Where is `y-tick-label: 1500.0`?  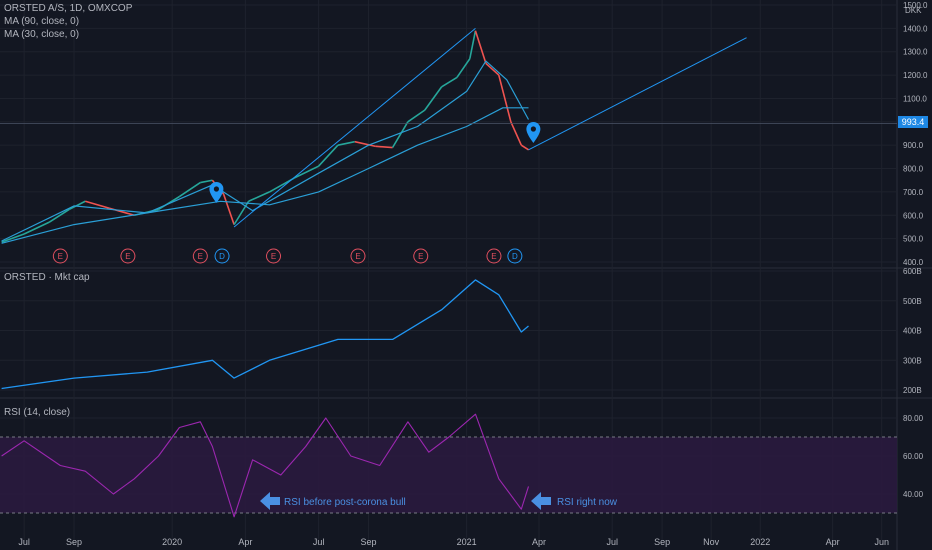
y-tick-label: 1500.0 is located at coordinates (915, 5).